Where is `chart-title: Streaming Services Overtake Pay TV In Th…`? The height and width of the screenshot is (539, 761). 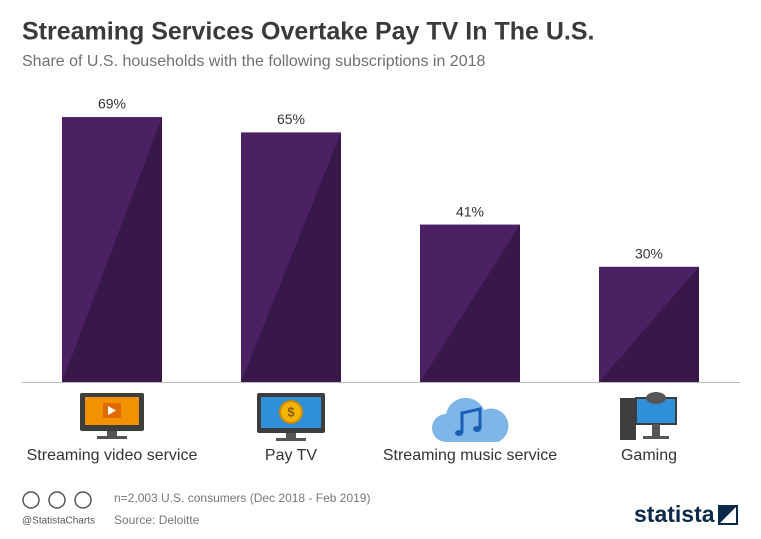
chart-title: Streaming Services Overtake Pay TV In Th… is located at coordinates (308, 32).